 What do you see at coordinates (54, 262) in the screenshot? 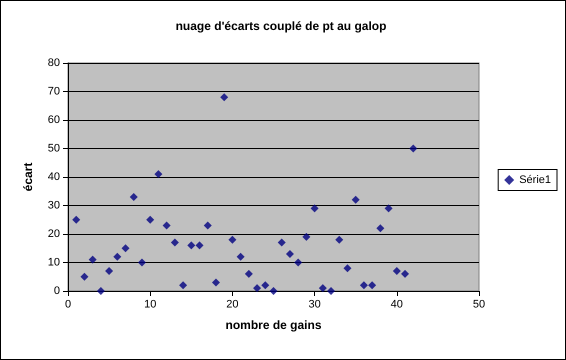
I see `y-tick-label: 10` at bounding box center [54, 262].